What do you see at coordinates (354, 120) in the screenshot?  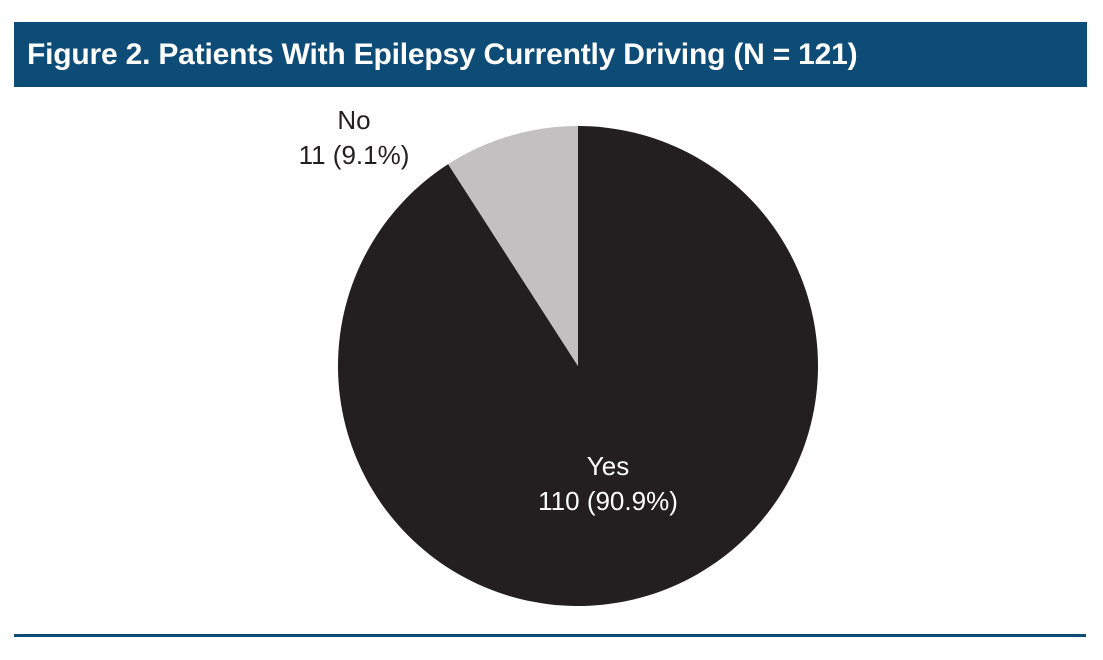 I see `slice-label-no-name: No` at bounding box center [354, 120].